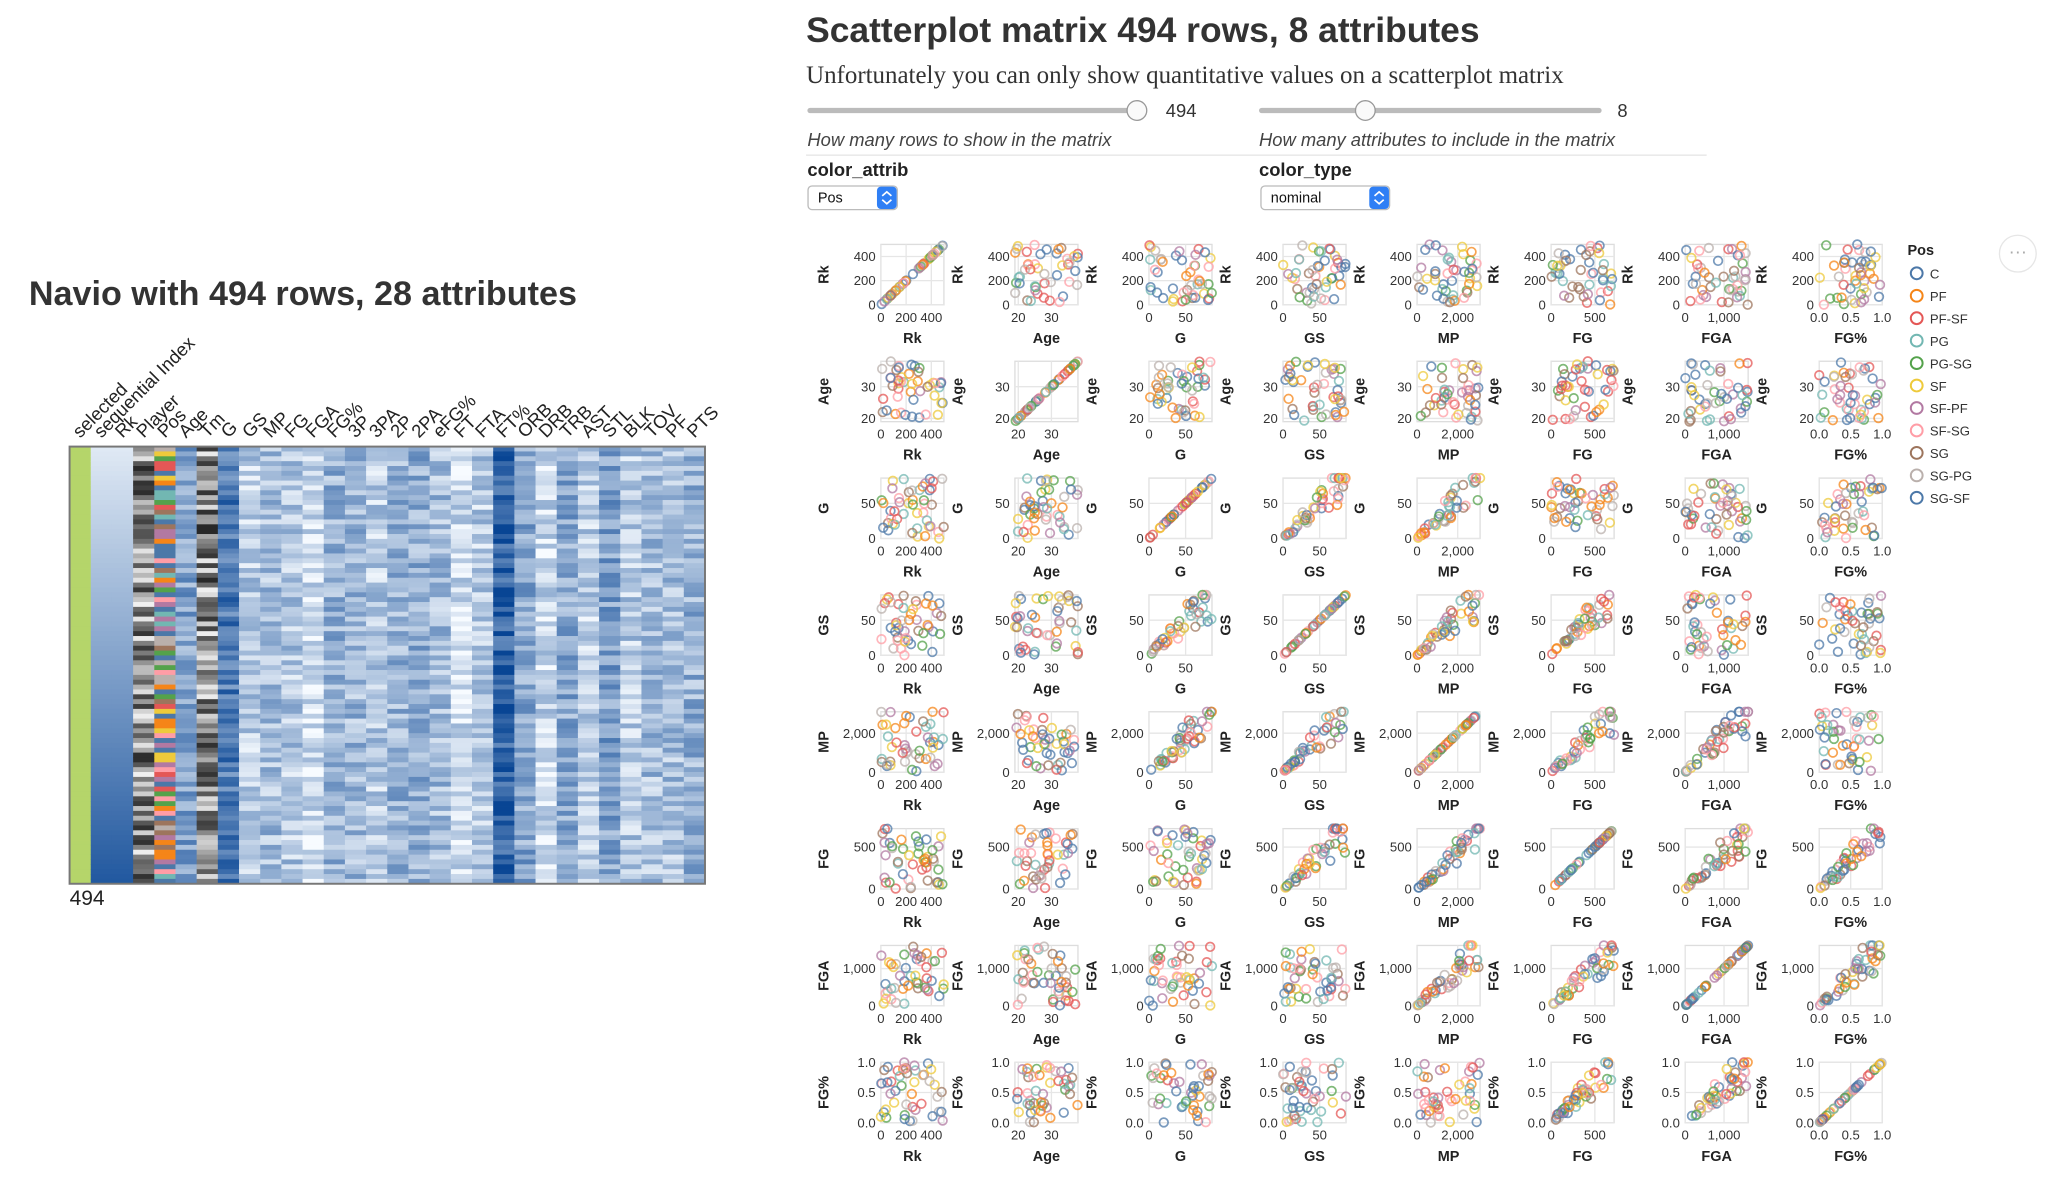  I want to click on rows-slider-knob, so click(1137, 111).